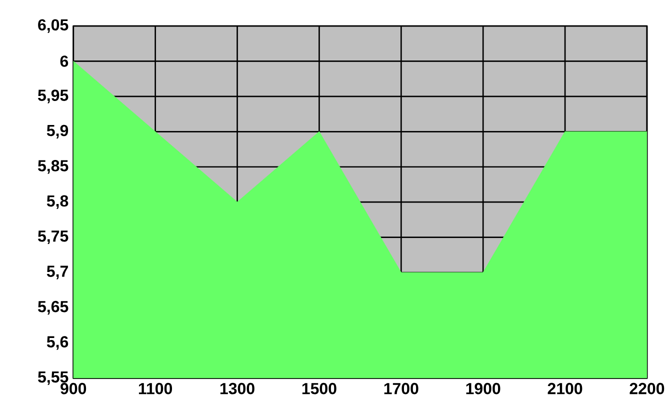 Image resolution: width=671 pixels, height=418 pixels. What do you see at coordinates (237, 388) in the screenshot?
I see `x-tick-label: 1300` at bounding box center [237, 388].